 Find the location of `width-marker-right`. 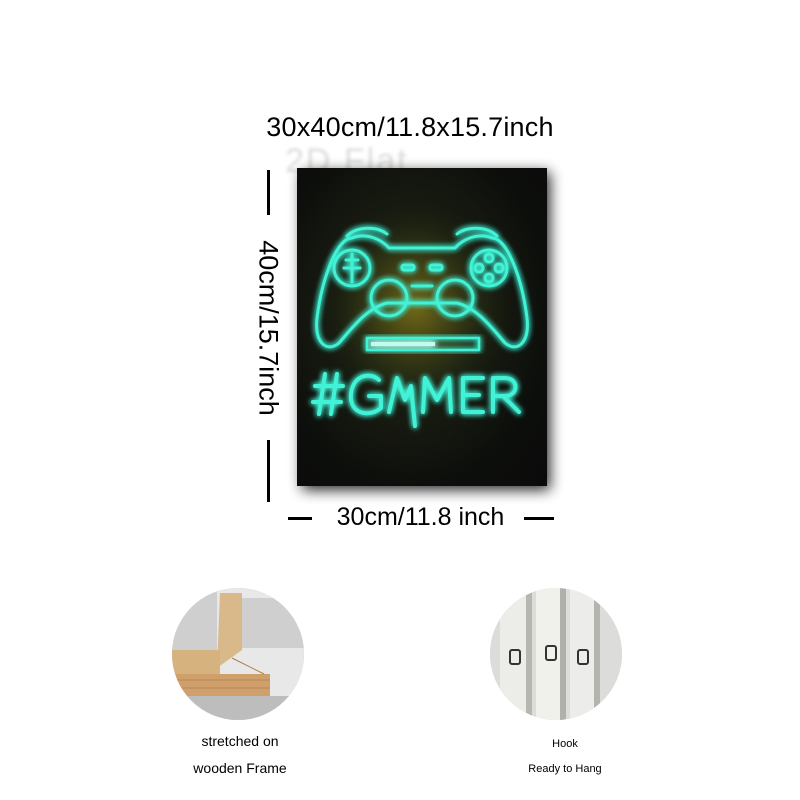

width-marker-right is located at coordinates (539, 518).